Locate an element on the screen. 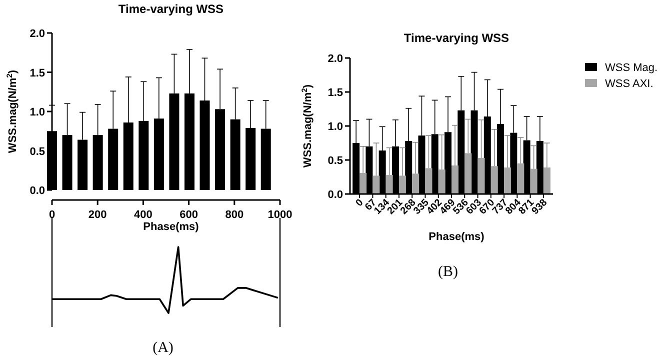  x-tick-label: 1000 is located at coordinates (280, 215).